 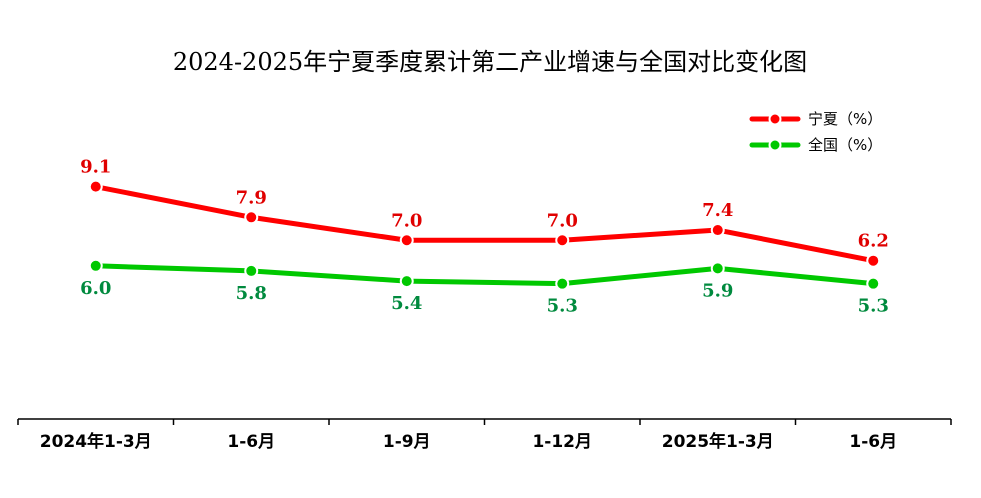 What do you see at coordinates (96, 441) in the screenshot?
I see `x-tick-label: 2024年1-3月` at bounding box center [96, 441].